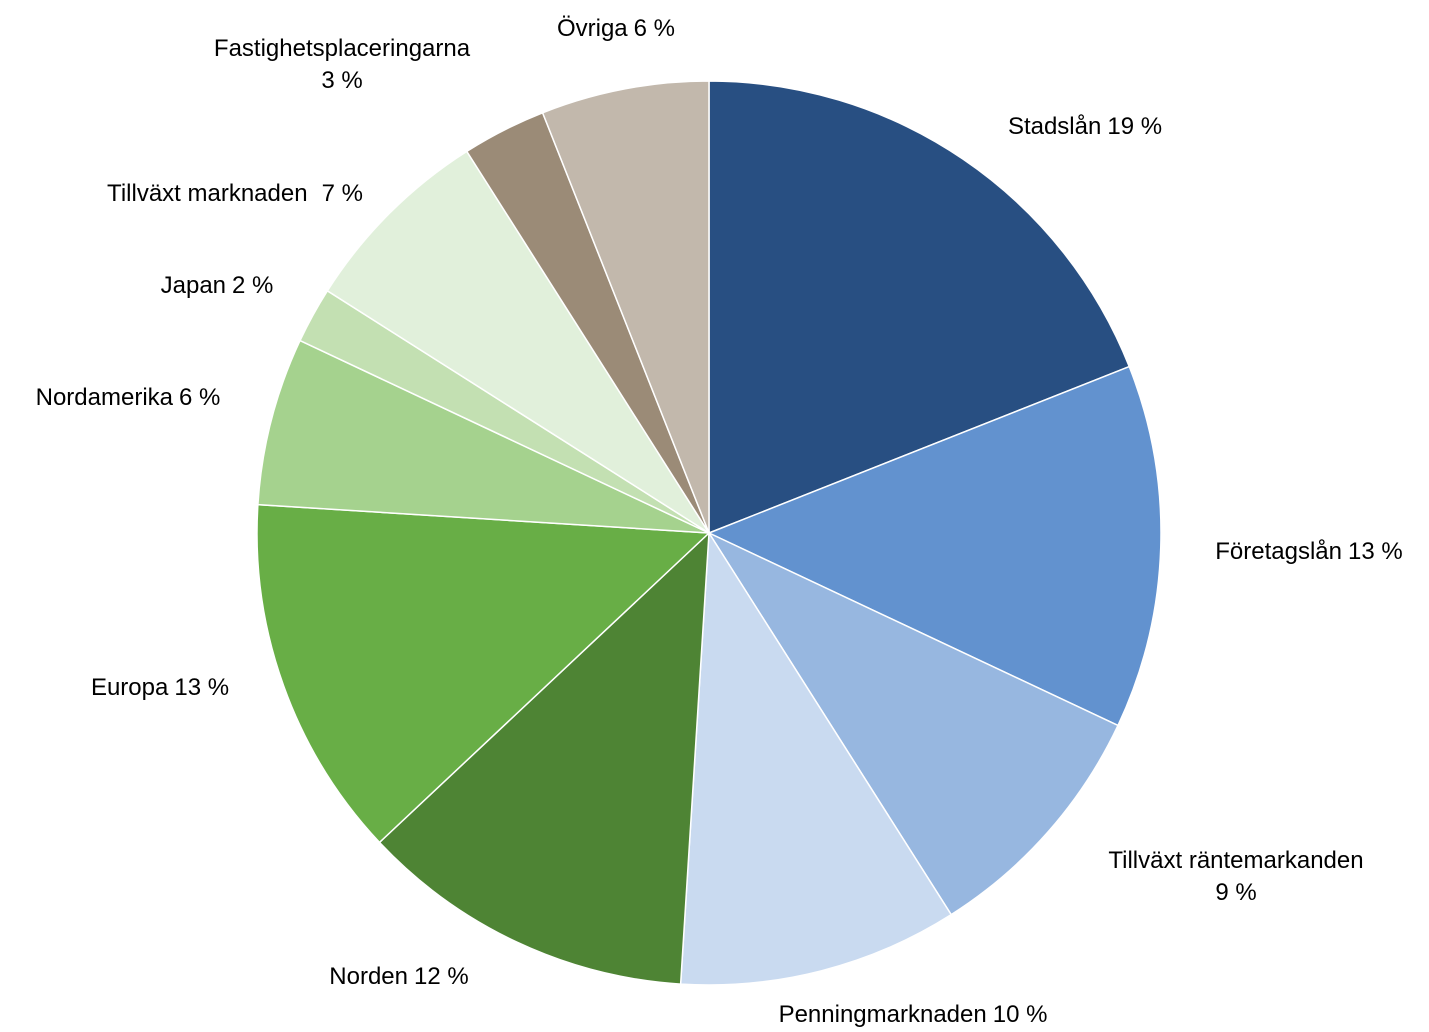  Describe the element at coordinates (252, 285) in the screenshot. I see `slice-value: 2 %` at that location.